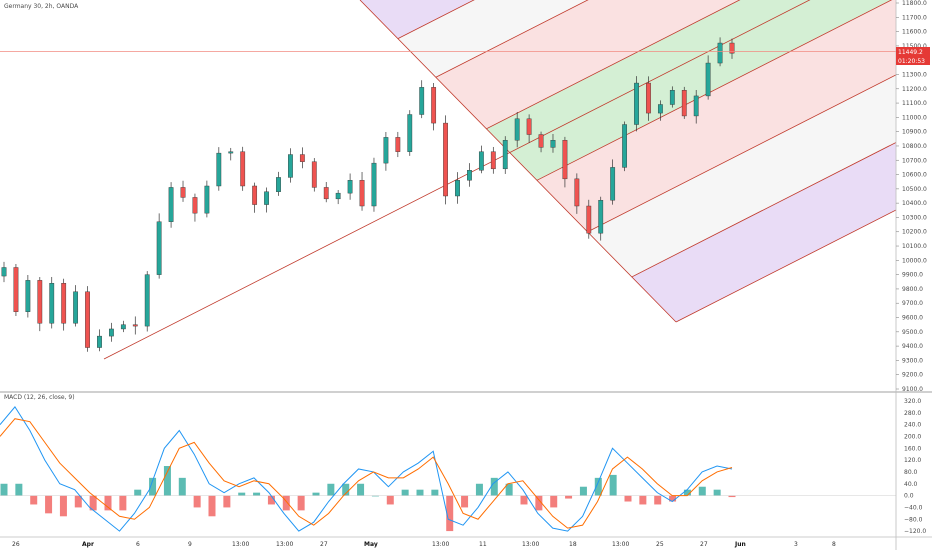  What do you see at coordinates (912, 332) in the screenshot?
I see `price-tick-label: 9500.0` at bounding box center [912, 332].